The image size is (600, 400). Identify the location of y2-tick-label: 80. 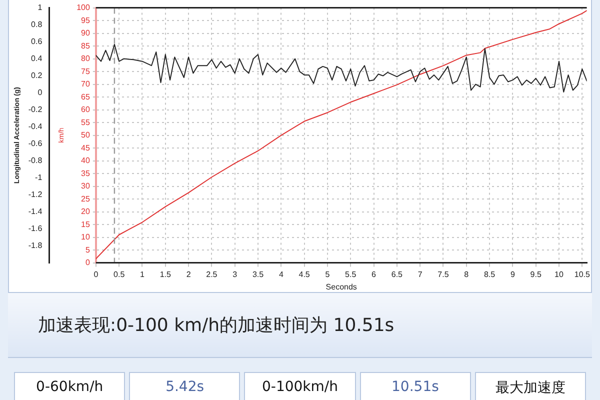
(85, 59).